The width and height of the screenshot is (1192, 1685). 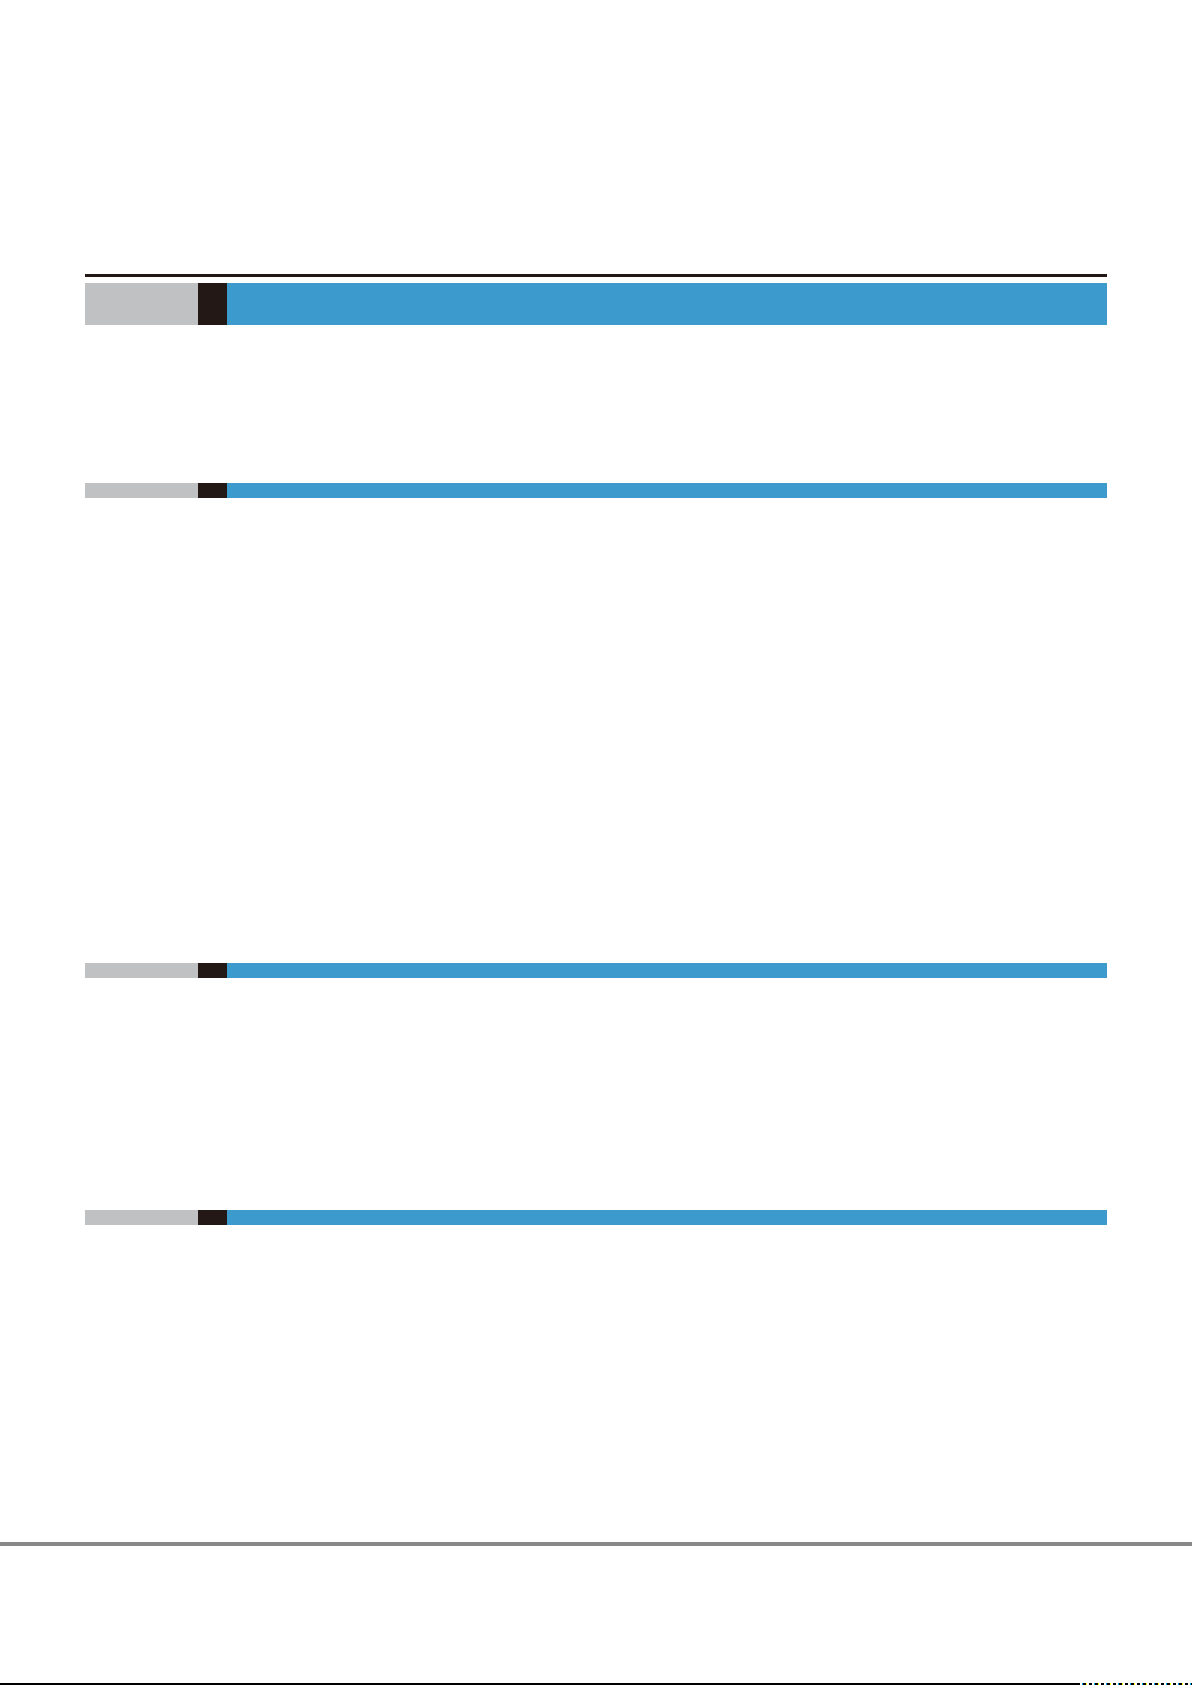 What do you see at coordinates (538, 1684) in the screenshot?
I see `bottom-rule` at bounding box center [538, 1684].